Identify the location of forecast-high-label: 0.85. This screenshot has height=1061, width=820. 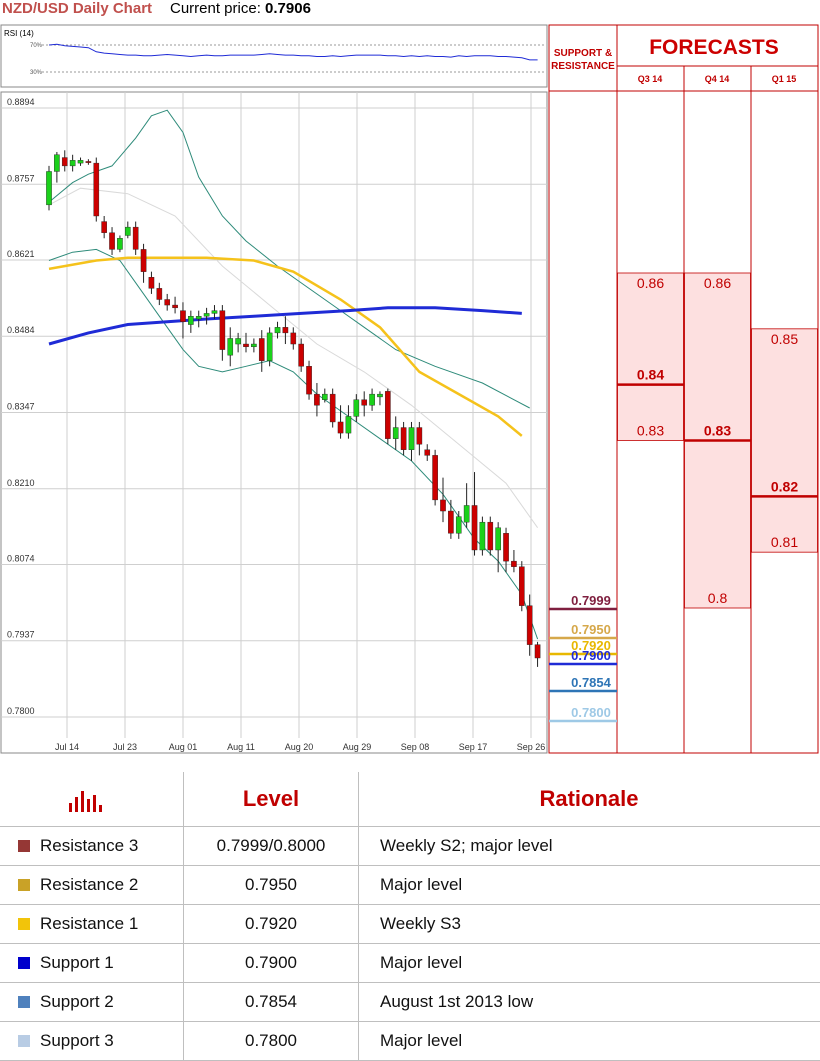
(784, 339).